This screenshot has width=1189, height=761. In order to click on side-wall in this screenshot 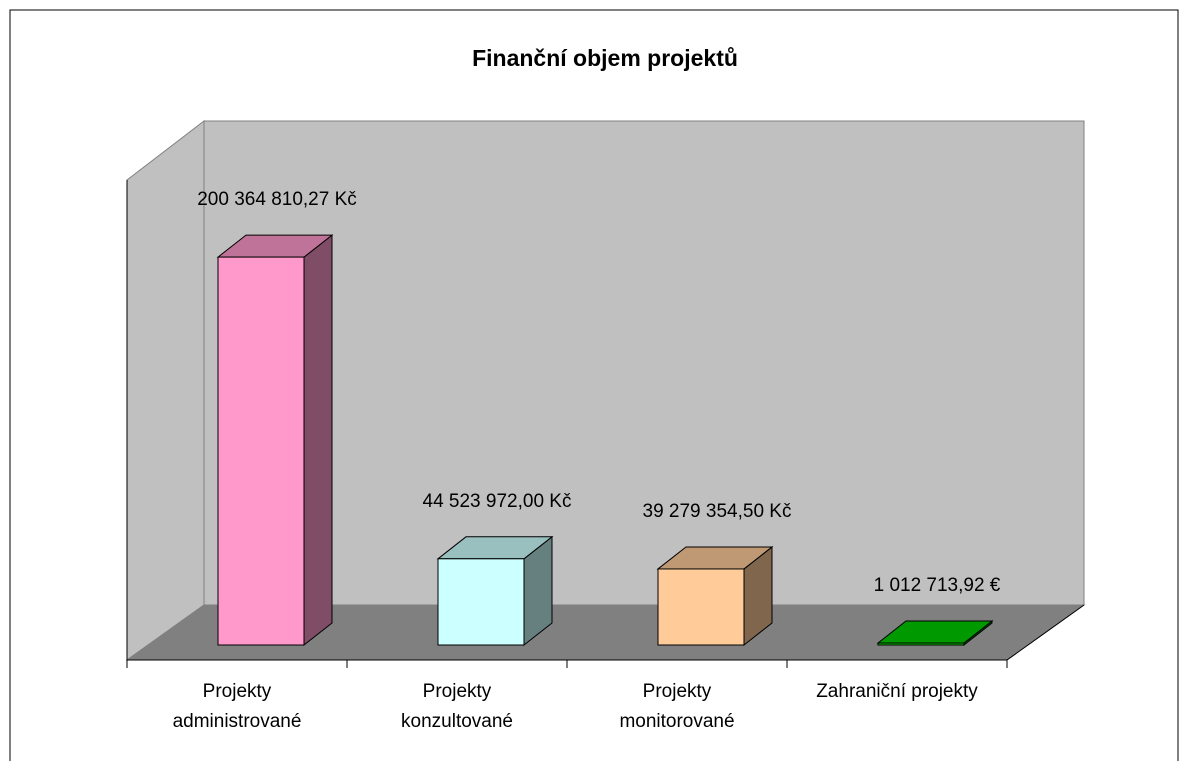, I will do `click(165, 390)`.